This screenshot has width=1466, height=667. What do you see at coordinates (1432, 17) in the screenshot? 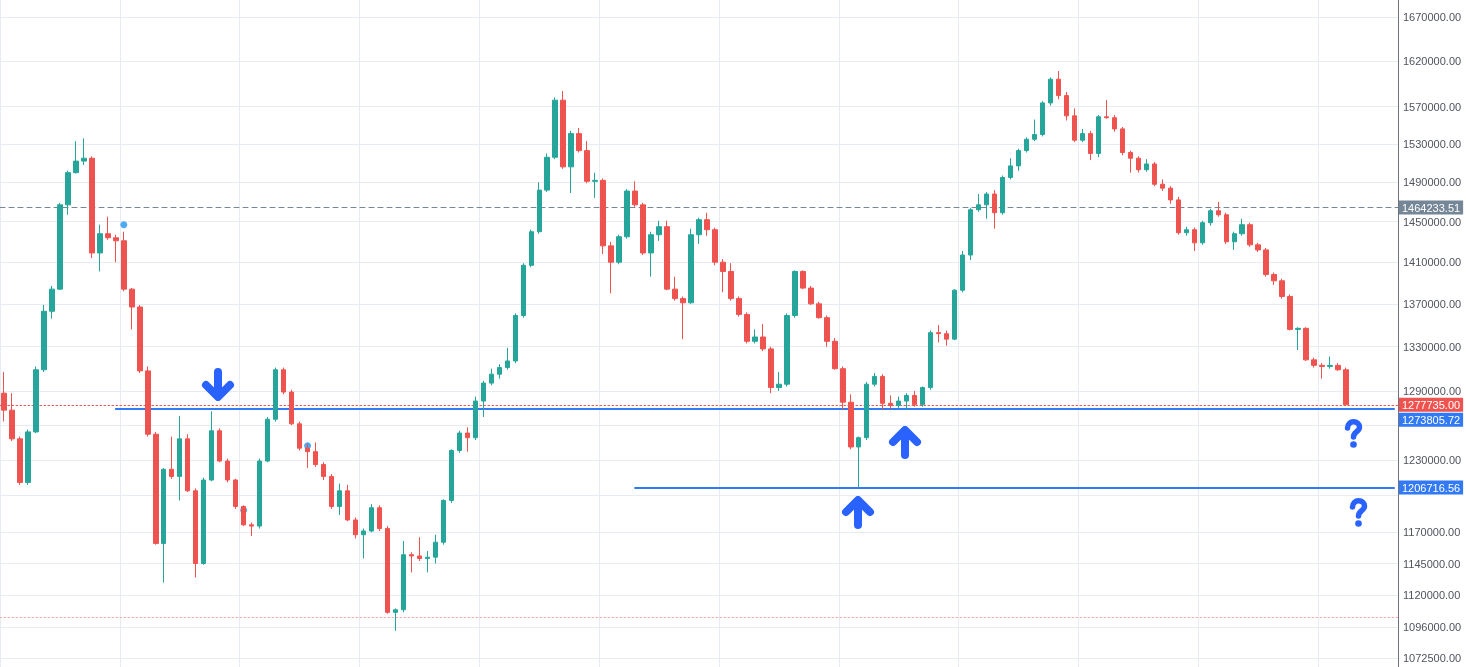
I see `y-tick-label: 1670000.00` at bounding box center [1432, 17].